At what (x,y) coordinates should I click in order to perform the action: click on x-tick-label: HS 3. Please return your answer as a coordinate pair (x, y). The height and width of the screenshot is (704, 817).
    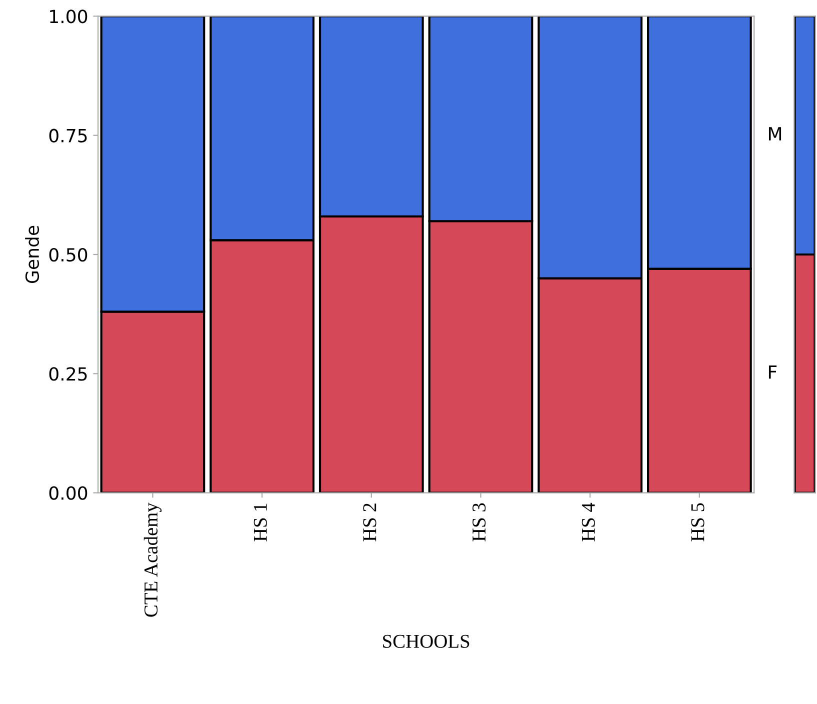
    Looking at the image, I should click on (479, 522).